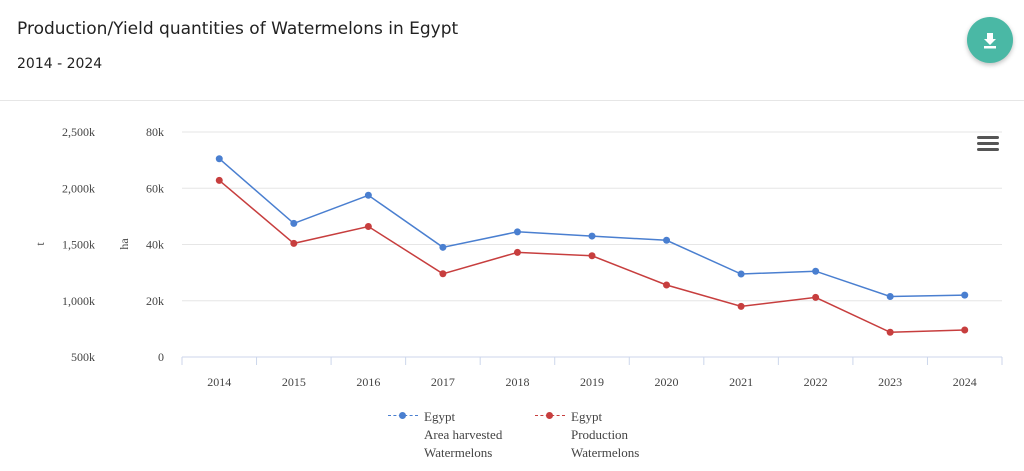 The height and width of the screenshot is (471, 1024). I want to click on left-axis-tick-label: 1,000k, so click(78, 301).